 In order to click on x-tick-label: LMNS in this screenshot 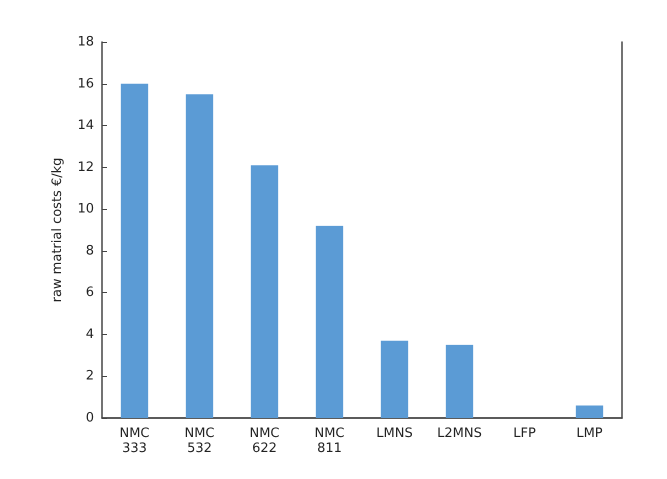, I will do `click(394, 433)`.